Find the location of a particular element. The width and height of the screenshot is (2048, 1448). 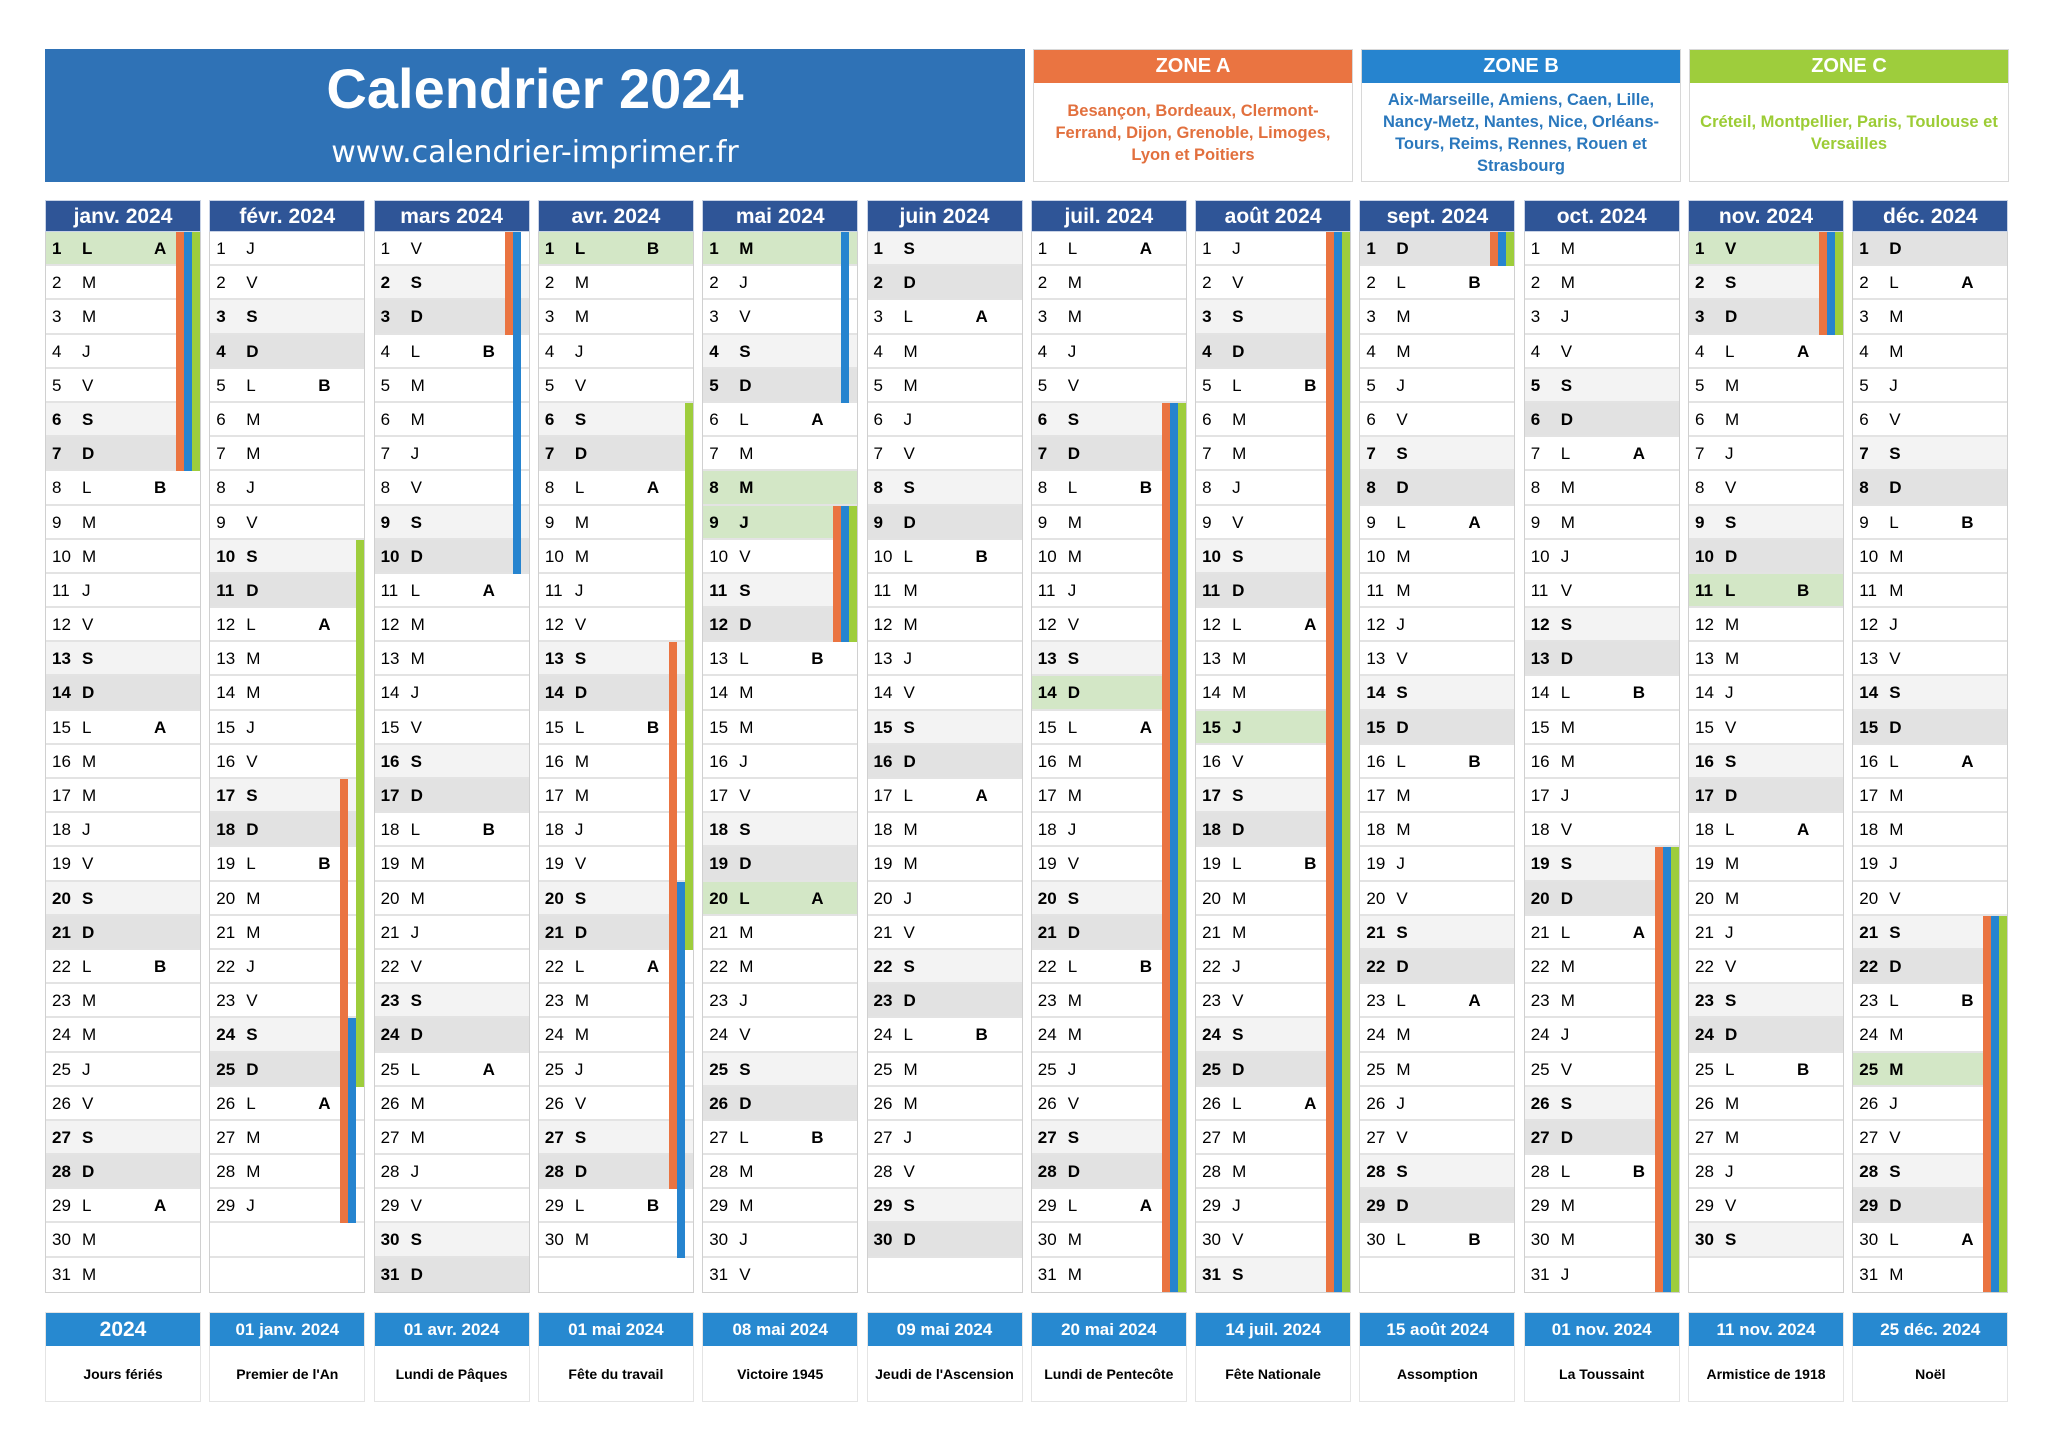

day-number: 21 is located at coordinates (1212, 932).